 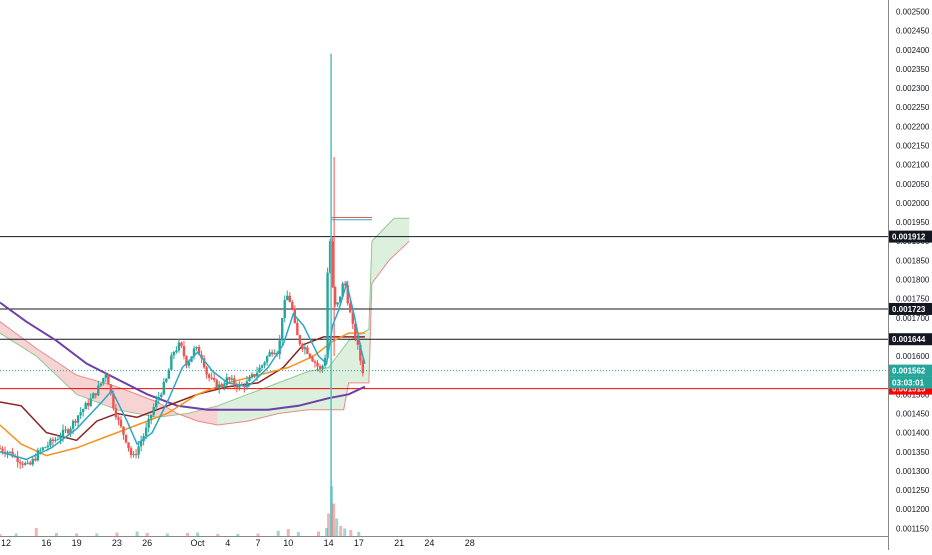 What do you see at coordinates (913, 88) in the screenshot?
I see `y-tick-label: 0.002300` at bounding box center [913, 88].